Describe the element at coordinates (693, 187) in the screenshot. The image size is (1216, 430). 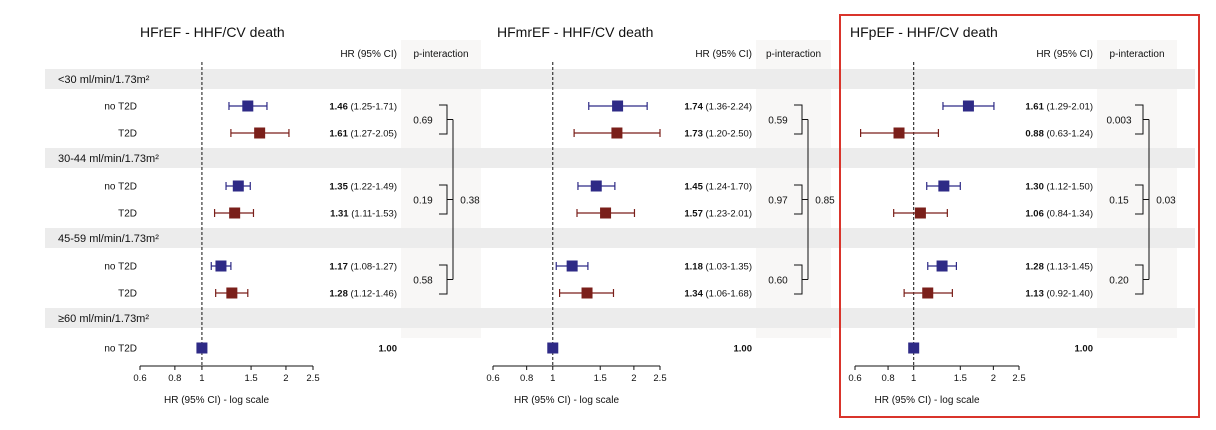
I see `hr-estimate: 1.45` at that location.